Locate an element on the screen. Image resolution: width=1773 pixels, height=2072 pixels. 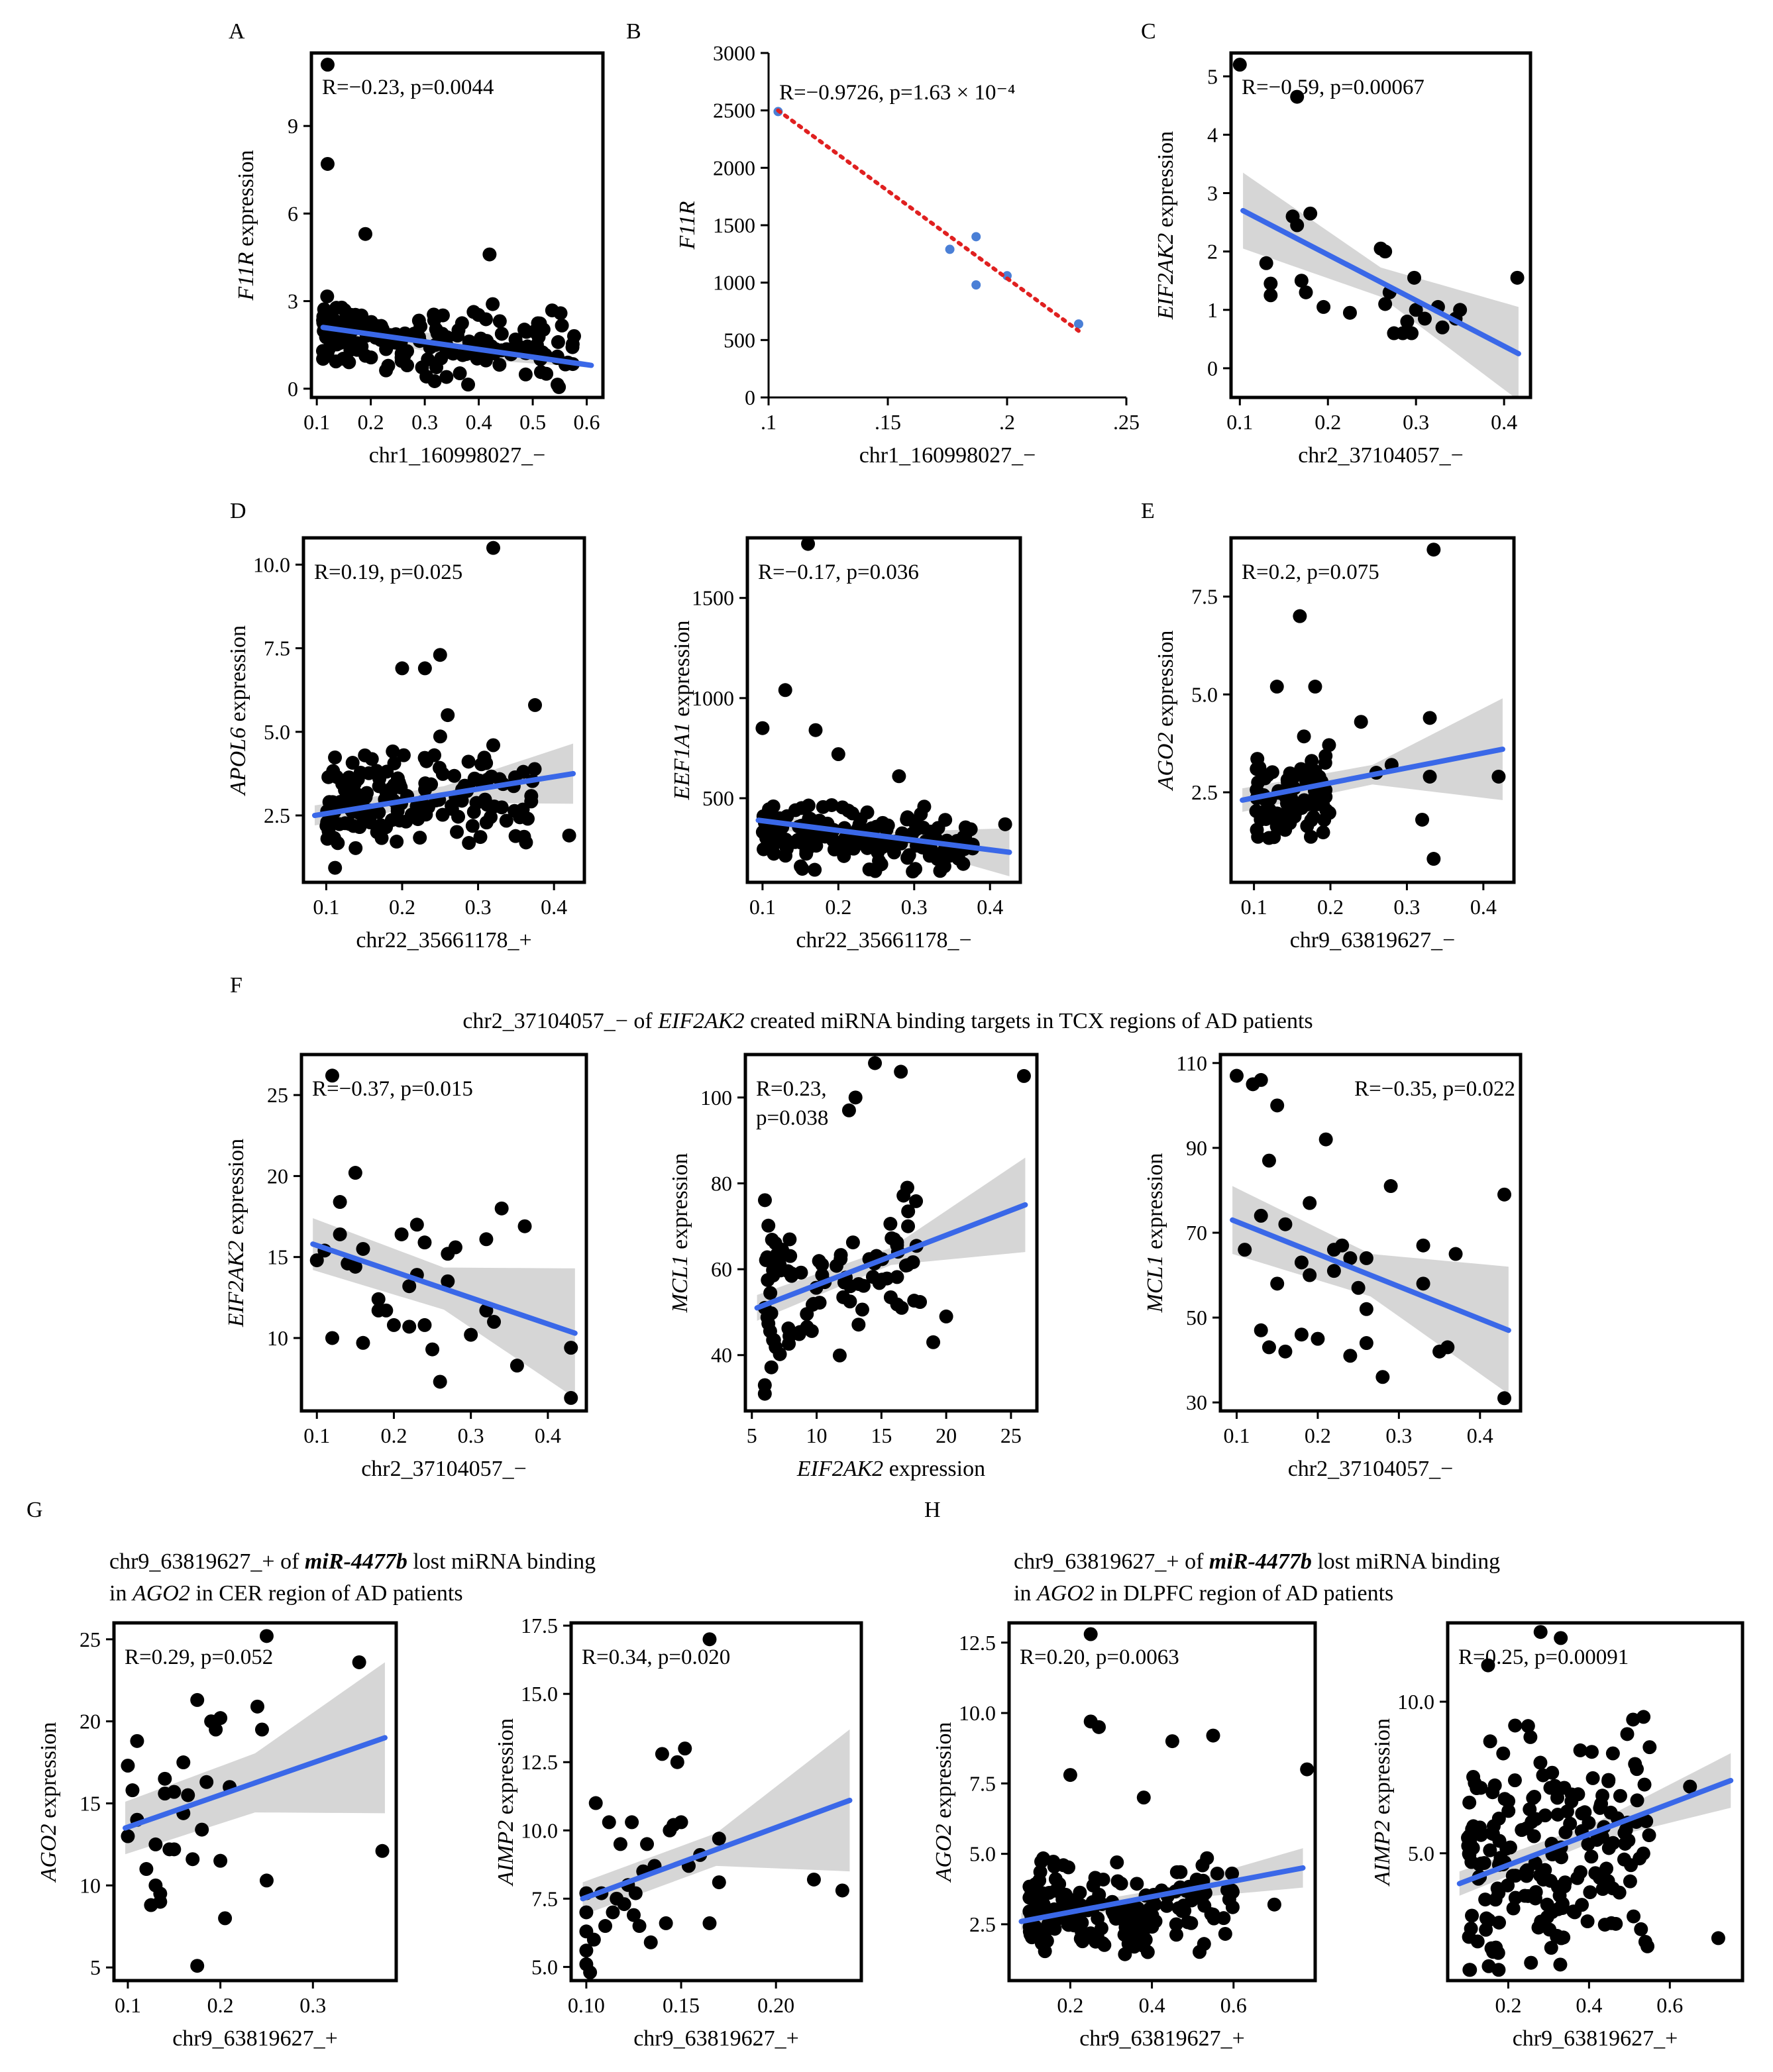
y-axis-label: F11R is located at coordinates (687, 226).